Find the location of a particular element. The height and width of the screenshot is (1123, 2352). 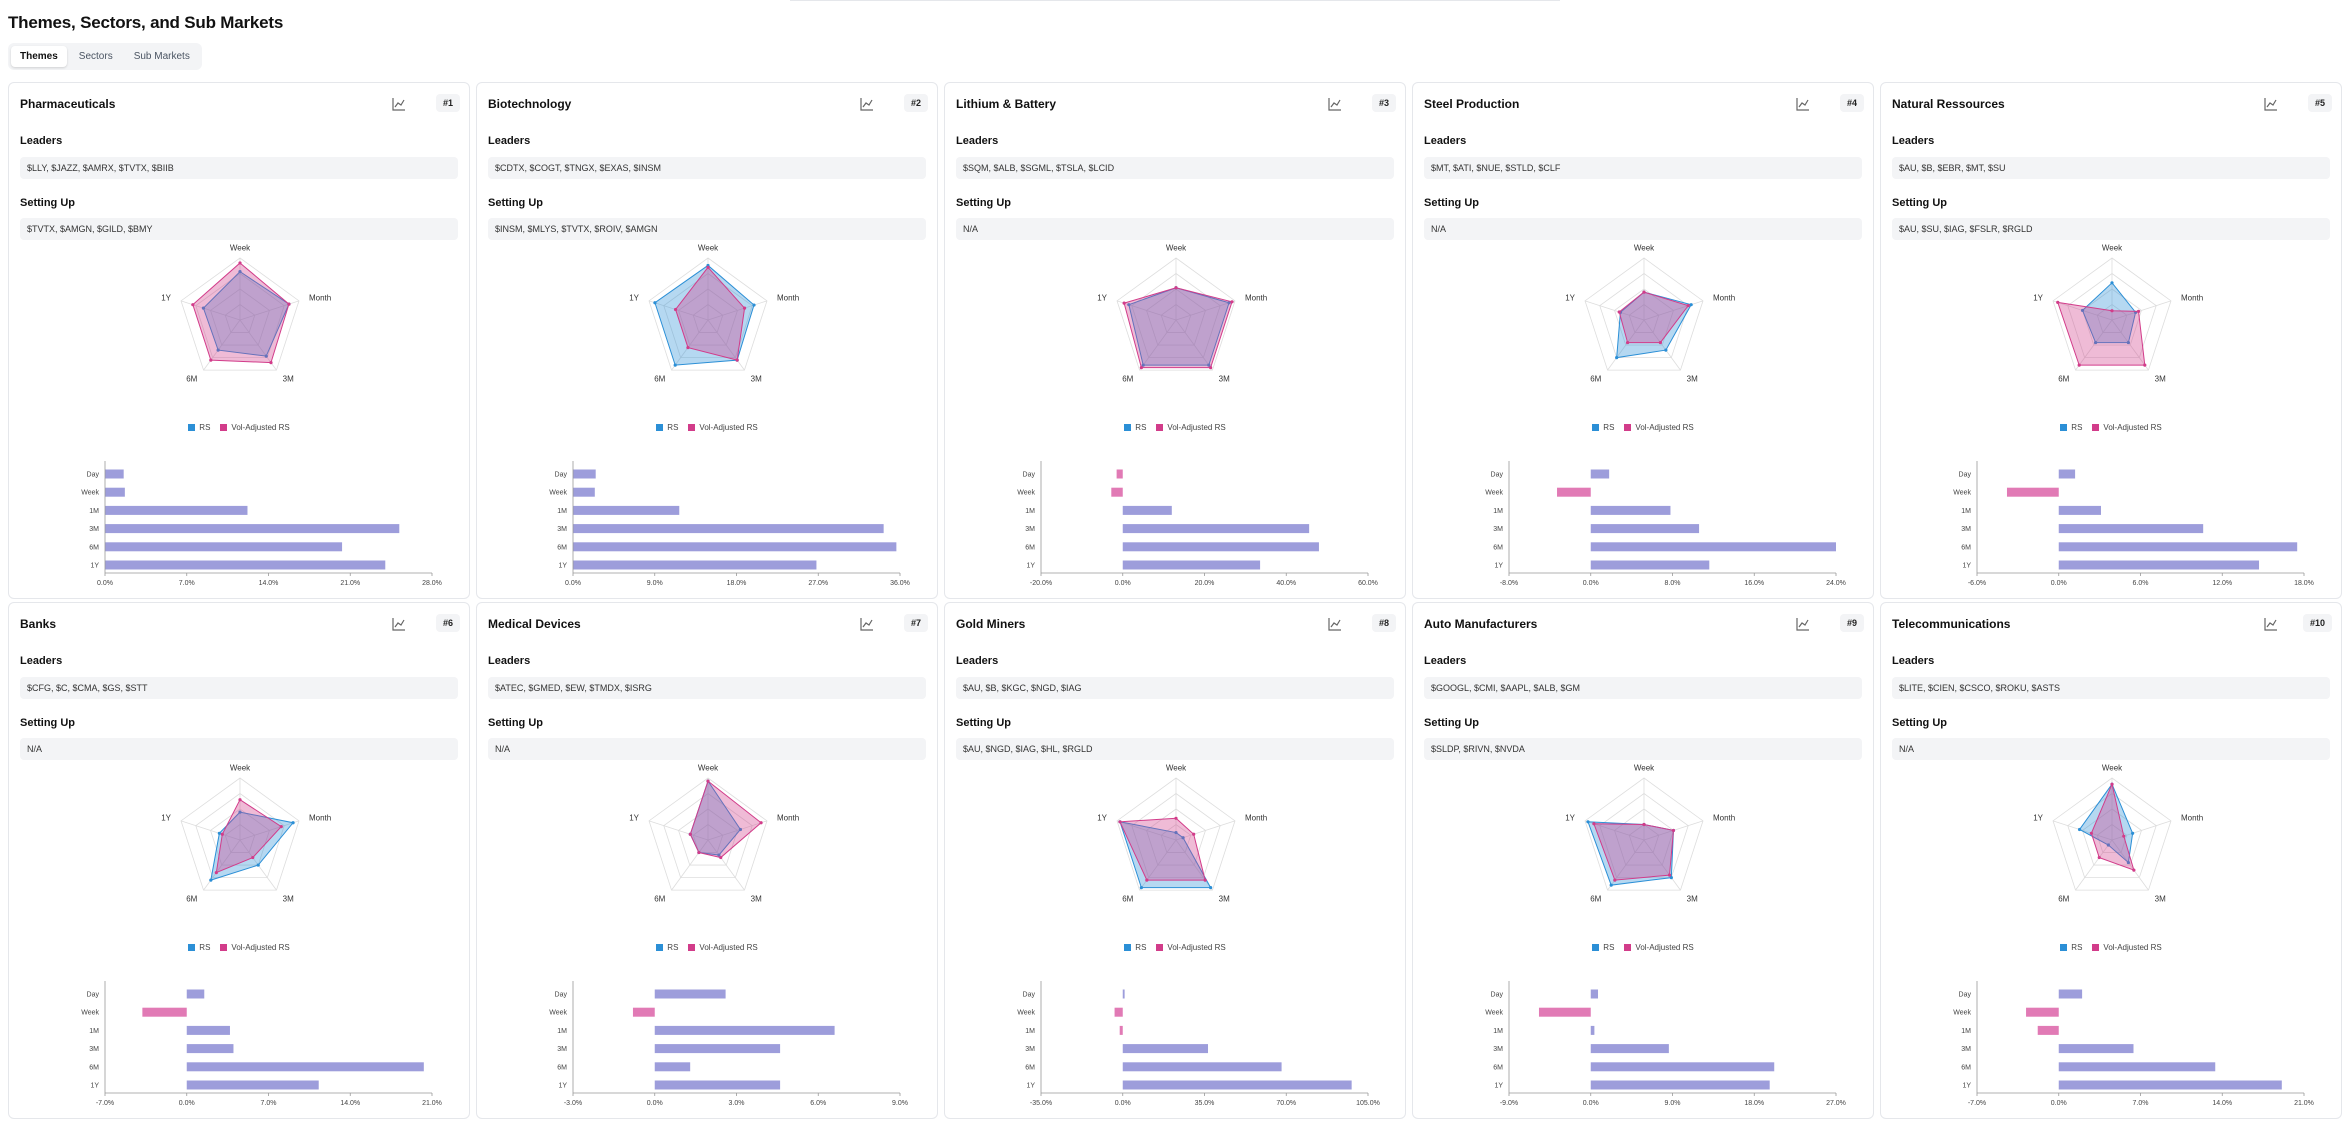

tab-themes: Themes is located at coordinates (39, 56).